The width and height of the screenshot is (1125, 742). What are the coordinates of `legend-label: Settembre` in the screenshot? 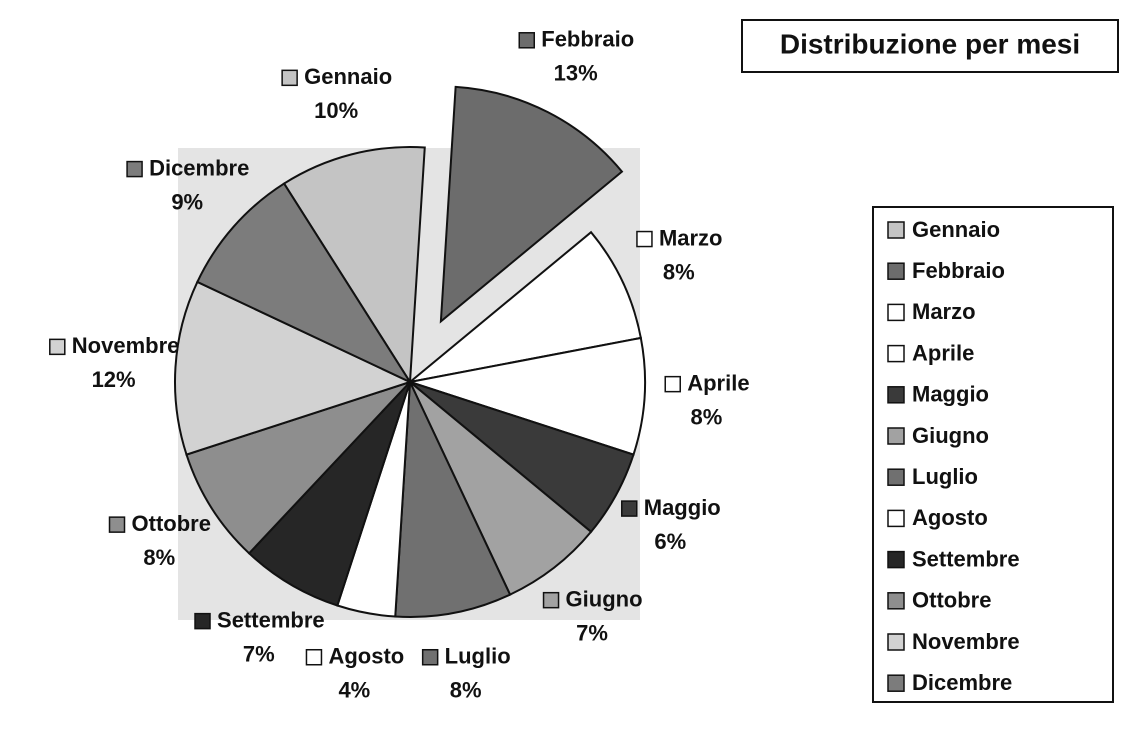 It's located at (966, 558).